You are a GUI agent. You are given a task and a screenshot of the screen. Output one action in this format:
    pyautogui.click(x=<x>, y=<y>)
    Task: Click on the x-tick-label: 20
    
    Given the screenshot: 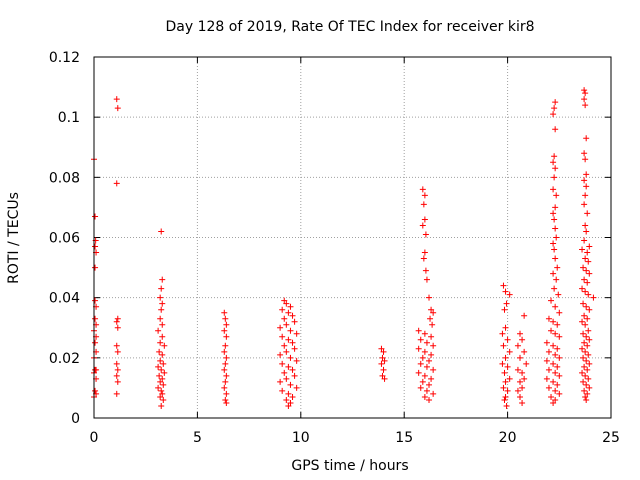 What is the action you would take?
    pyautogui.click(x=508, y=438)
    